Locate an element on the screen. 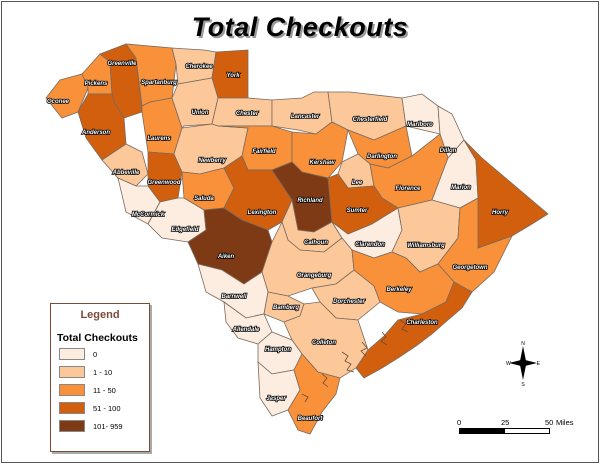  scale-tick-25: 25 is located at coordinates (505, 422).